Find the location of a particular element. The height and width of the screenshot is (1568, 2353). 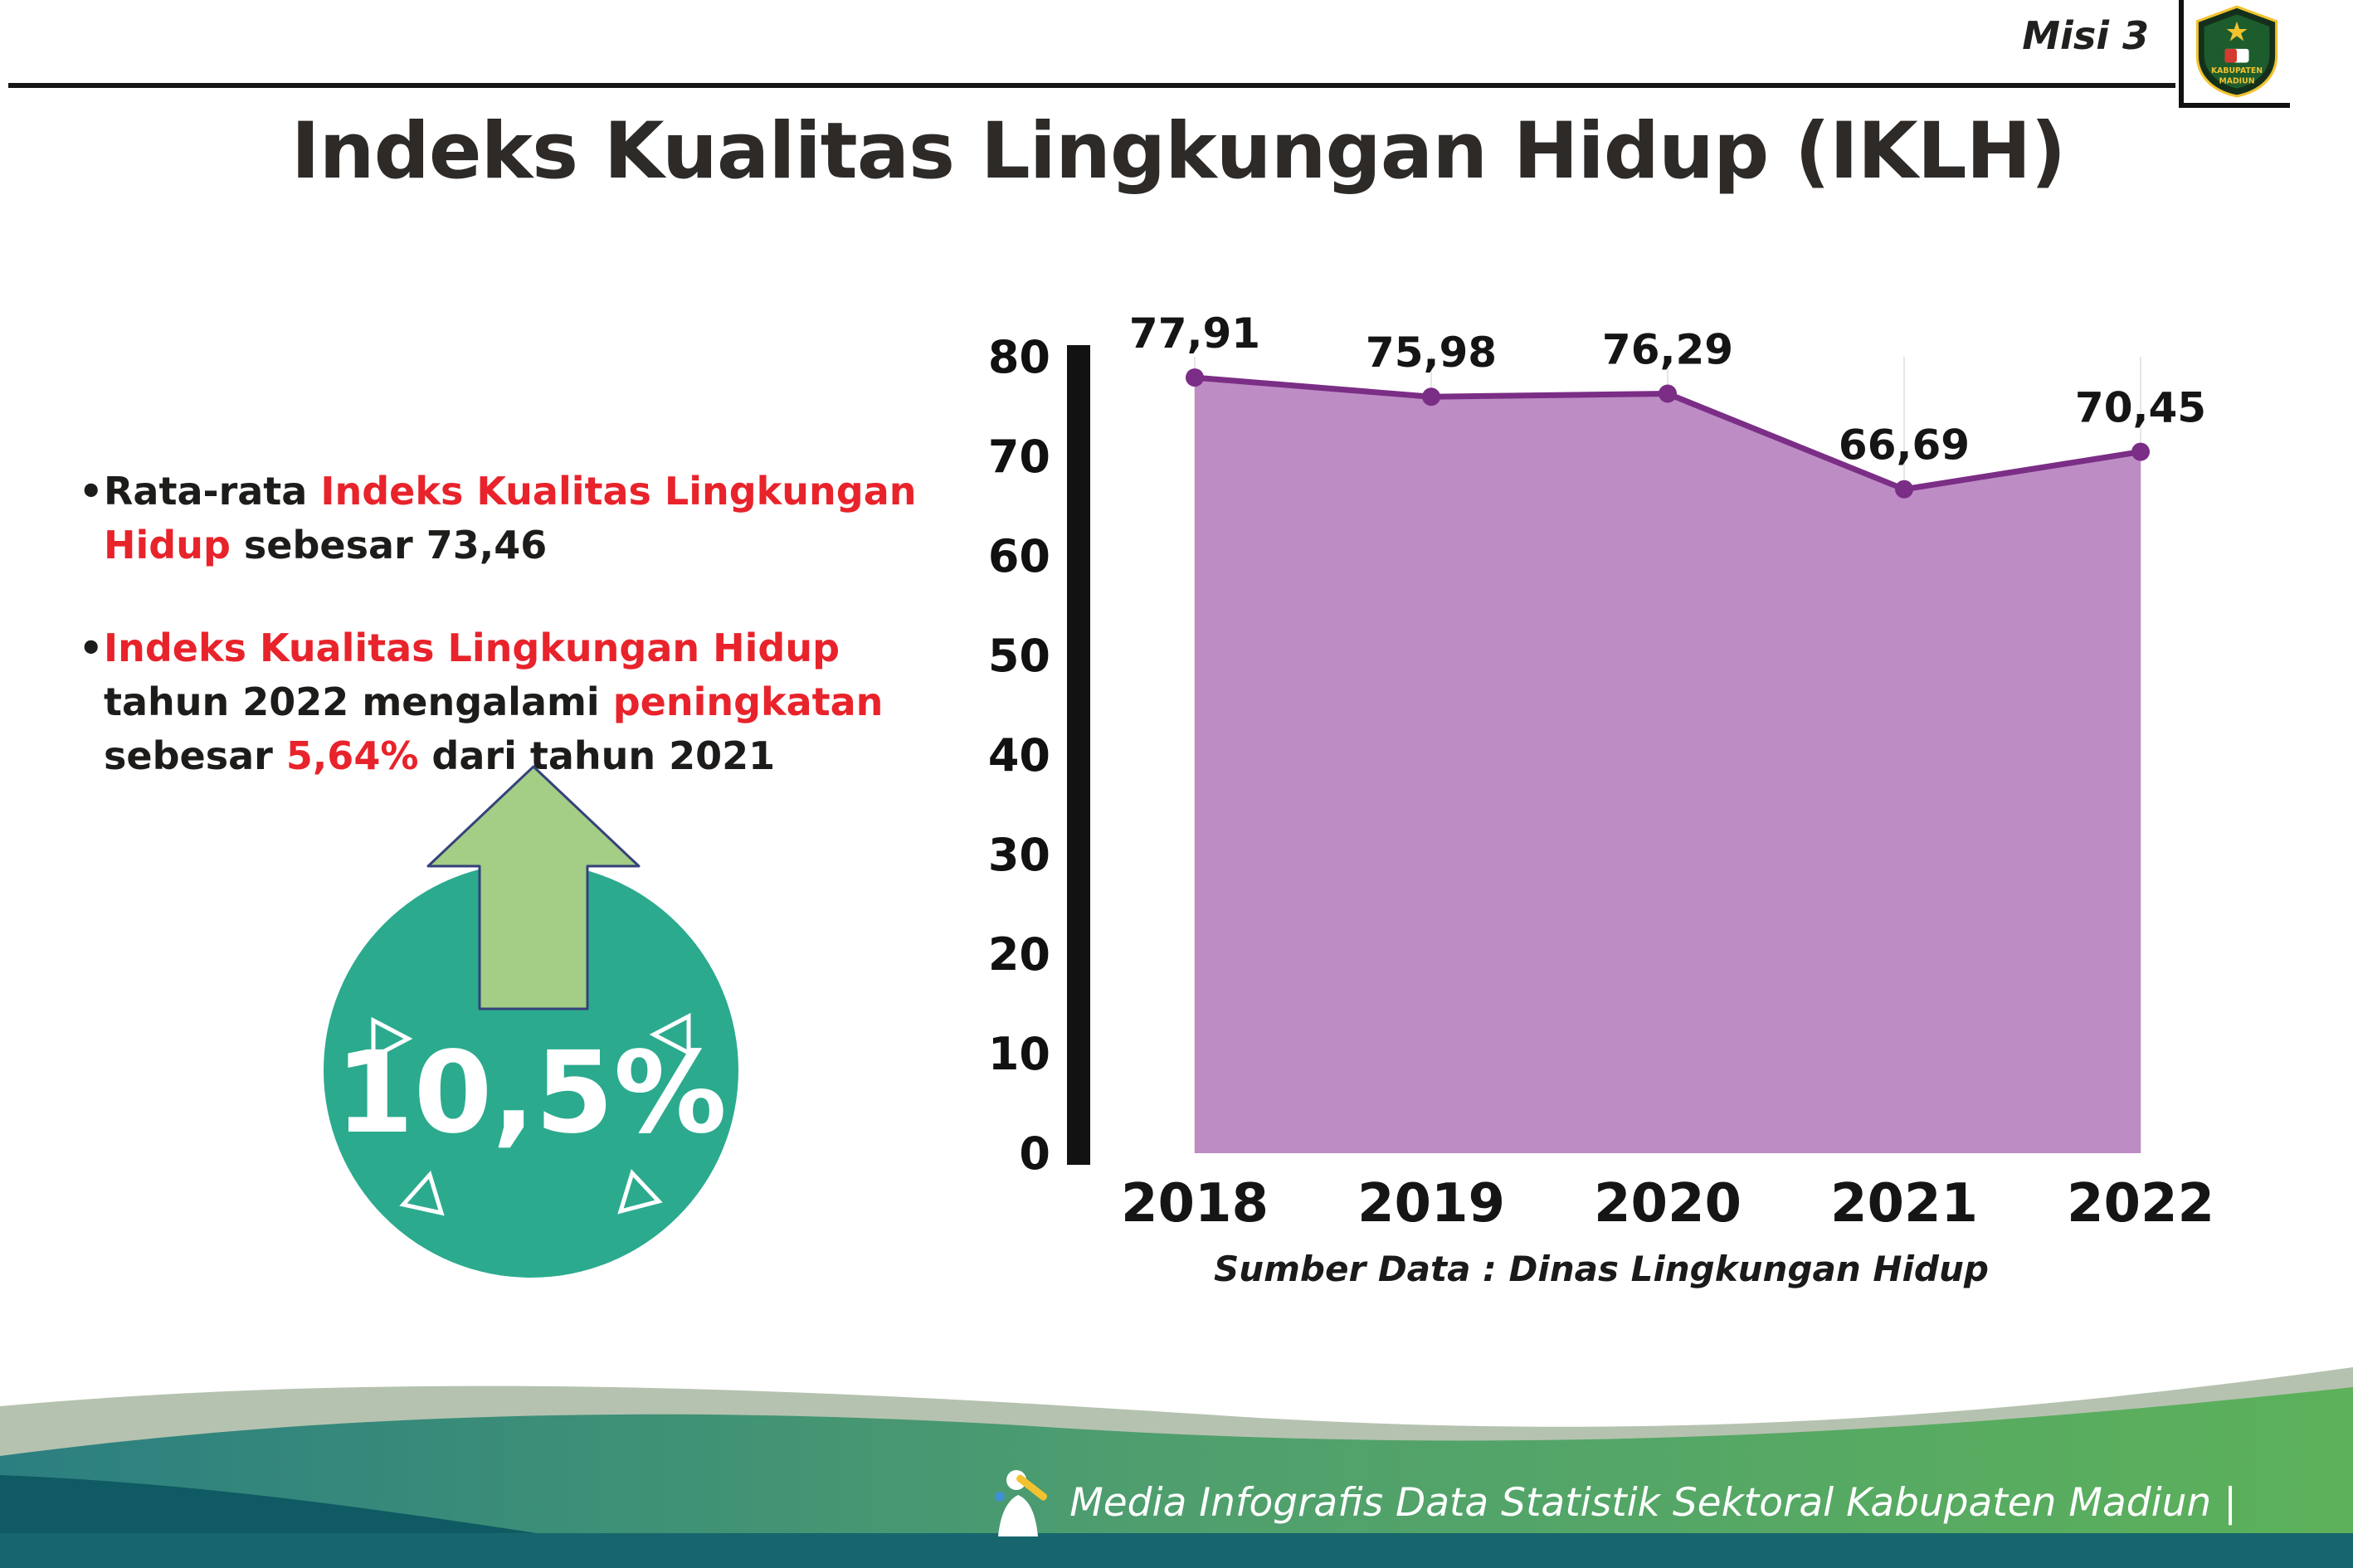

svg-text: 2019 is located at coordinates (1431, 1203).